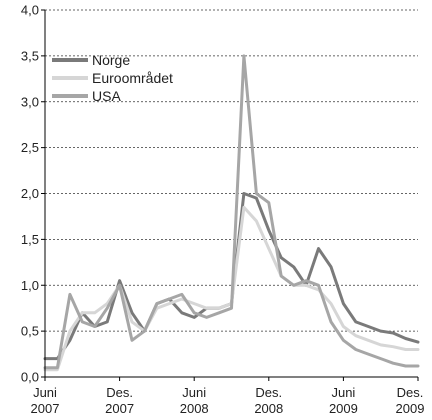 This screenshot has height=420, width=432. What do you see at coordinates (30, 55) in the screenshot?
I see `y-tick-label: 3,5` at bounding box center [30, 55].